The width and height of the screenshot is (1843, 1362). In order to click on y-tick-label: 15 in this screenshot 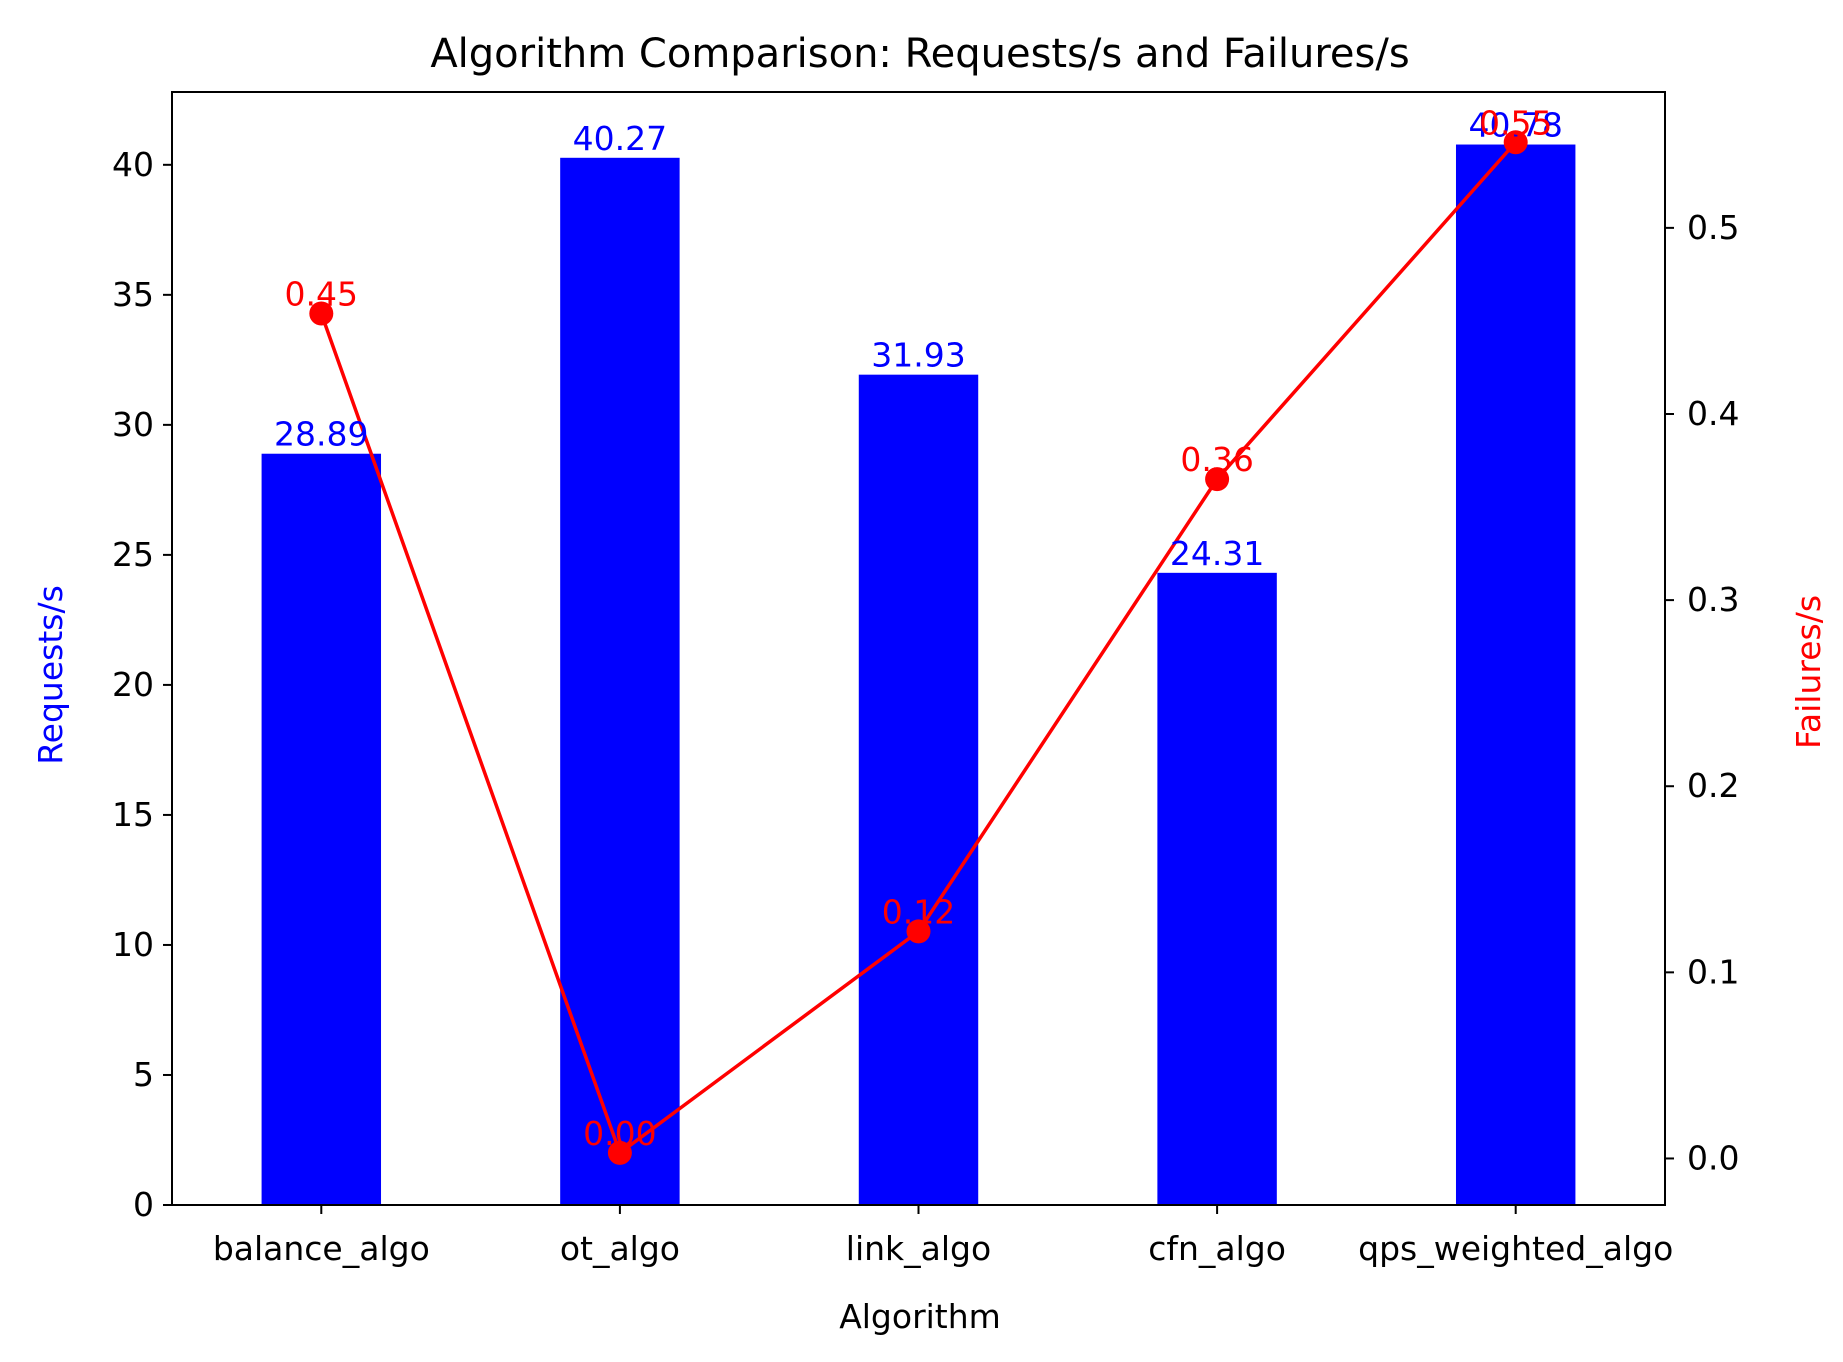, I will do `click(133, 814)`.